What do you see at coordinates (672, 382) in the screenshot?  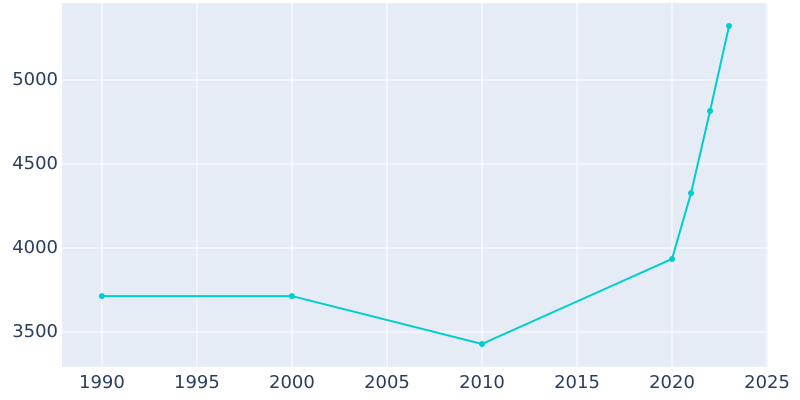 I see `x-tick-label: 2020` at bounding box center [672, 382].